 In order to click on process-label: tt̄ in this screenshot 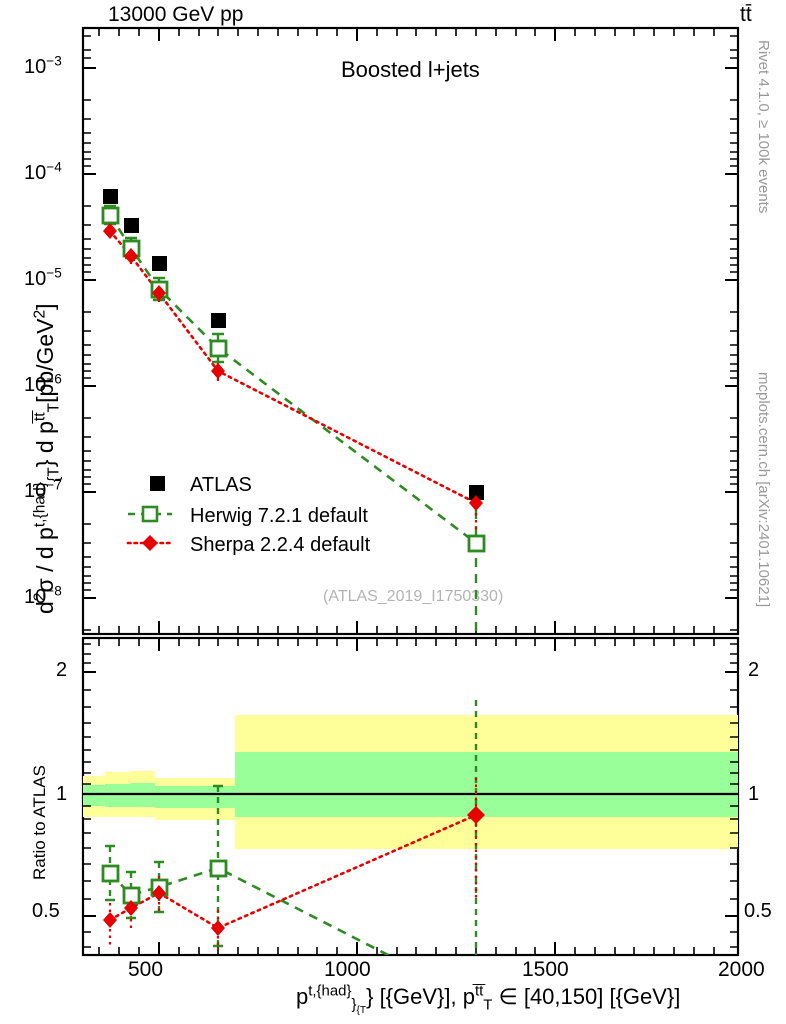, I will do `click(746, 14)`.